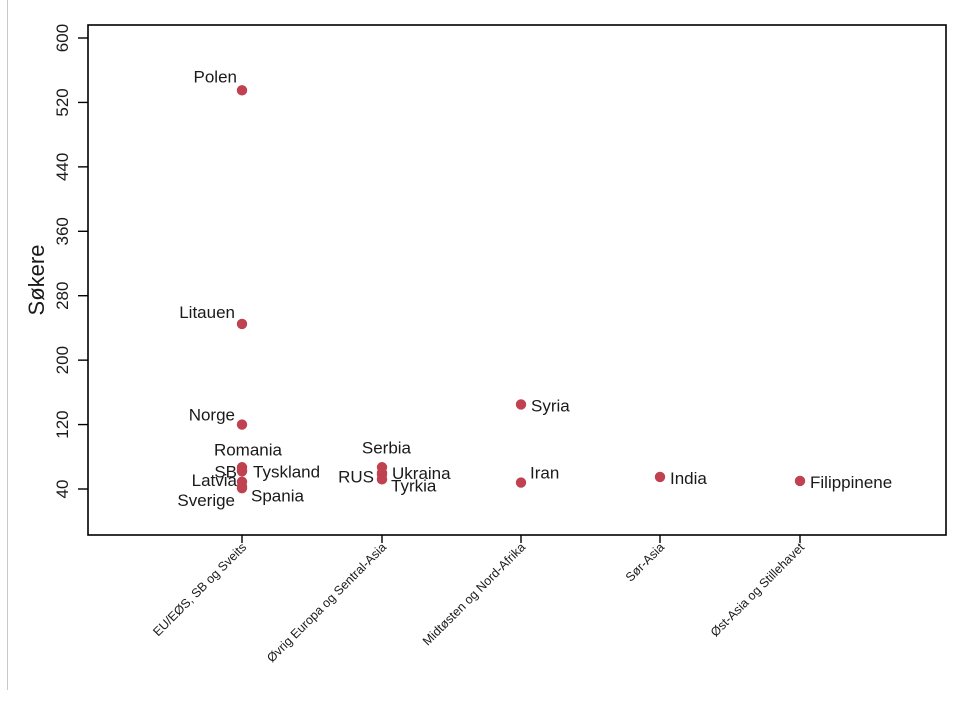 This screenshot has width=957, height=705. I want to click on data-point-label: Iran, so click(544, 473).